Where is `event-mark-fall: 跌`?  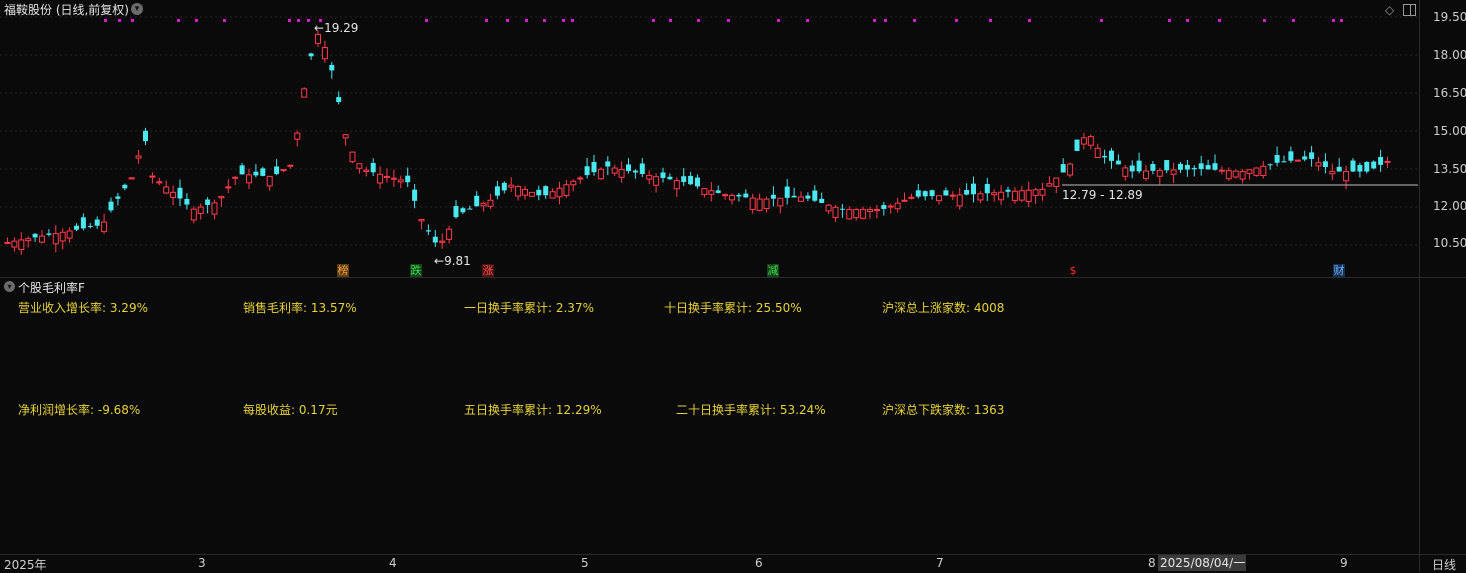
event-mark-fall: 跌 is located at coordinates (416, 270).